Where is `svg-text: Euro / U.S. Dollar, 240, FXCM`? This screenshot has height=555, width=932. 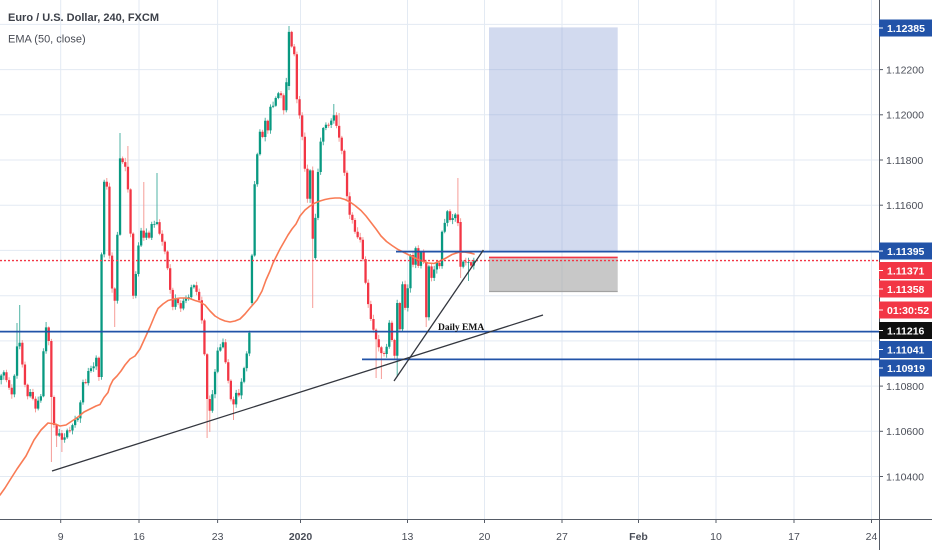
svg-text: Euro / U.S. Dollar, 240, FXCM is located at coordinates (83, 18).